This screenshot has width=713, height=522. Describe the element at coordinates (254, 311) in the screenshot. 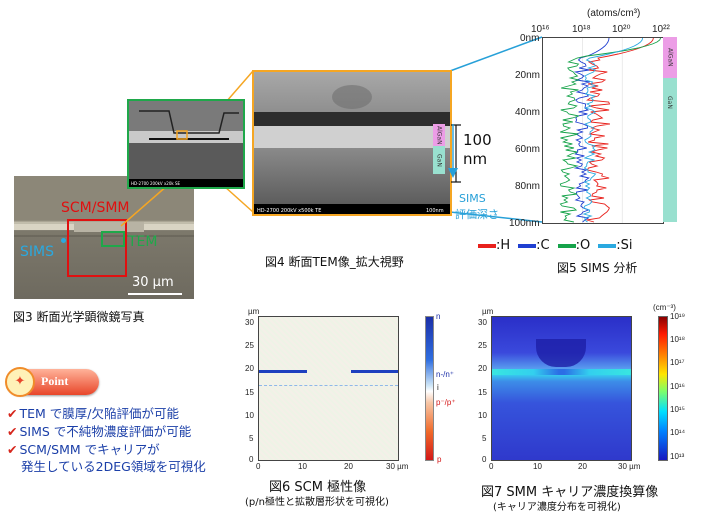

I see `scm-unit: µm` at that location.